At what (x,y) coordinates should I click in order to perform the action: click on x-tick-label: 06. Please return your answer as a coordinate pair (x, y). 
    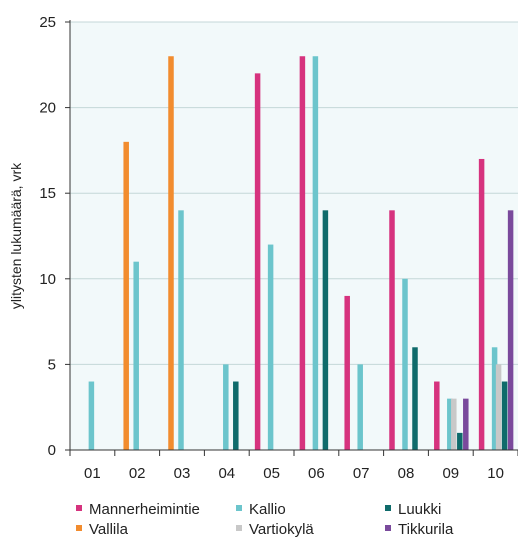
    Looking at the image, I should click on (316, 473).